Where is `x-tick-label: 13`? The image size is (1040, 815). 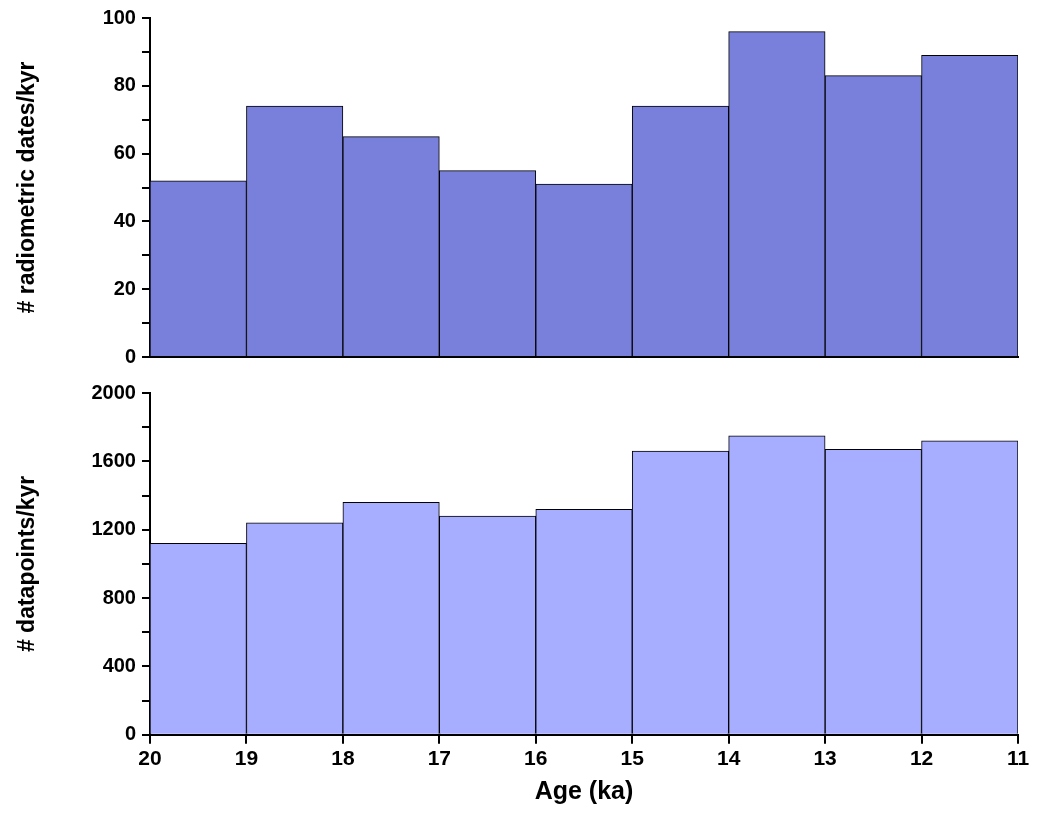
x-tick-label: 13 is located at coordinates (825, 758).